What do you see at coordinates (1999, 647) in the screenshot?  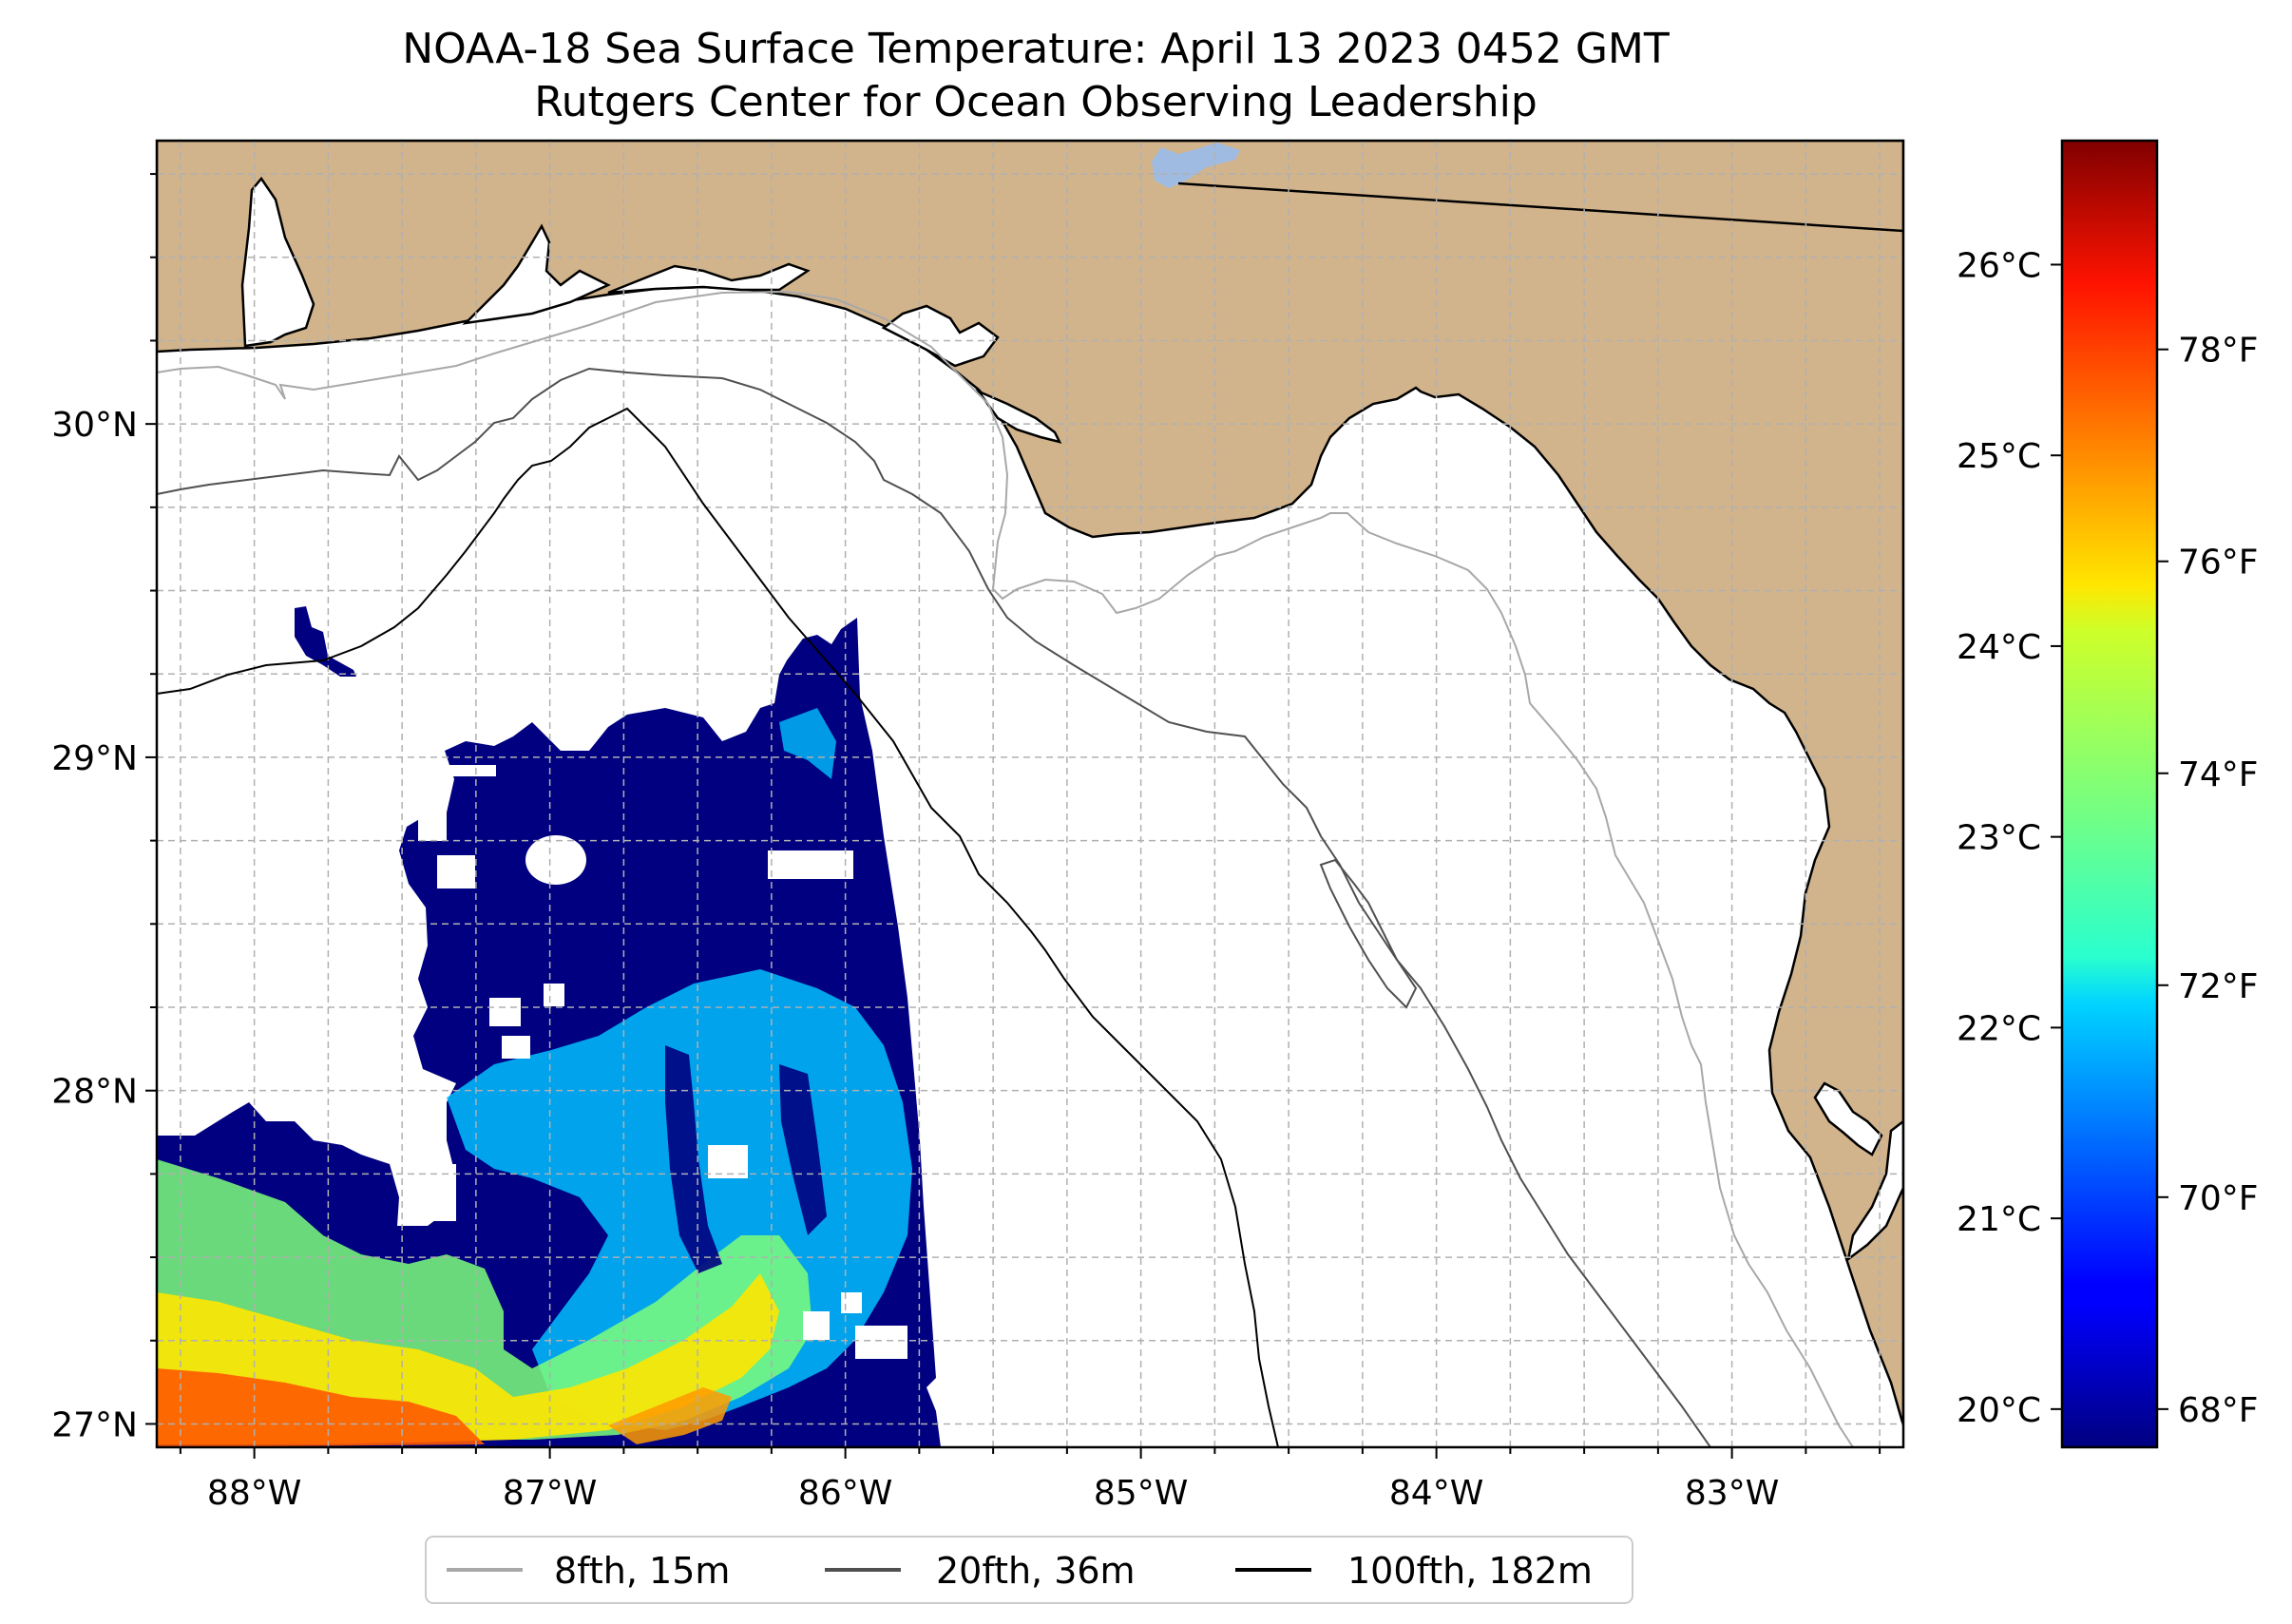 I see `colorbar-label-c: 24°C` at bounding box center [1999, 647].